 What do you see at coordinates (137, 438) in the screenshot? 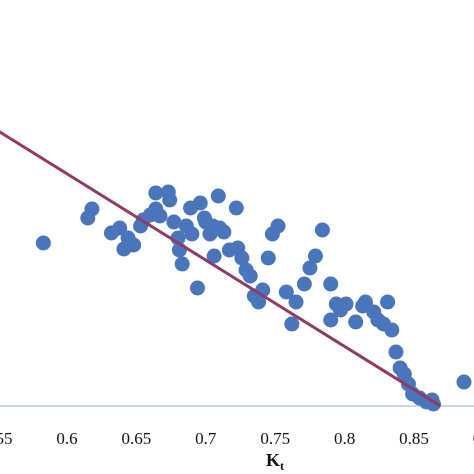
I see `x-tick-label: 0.65` at bounding box center [137, 438].